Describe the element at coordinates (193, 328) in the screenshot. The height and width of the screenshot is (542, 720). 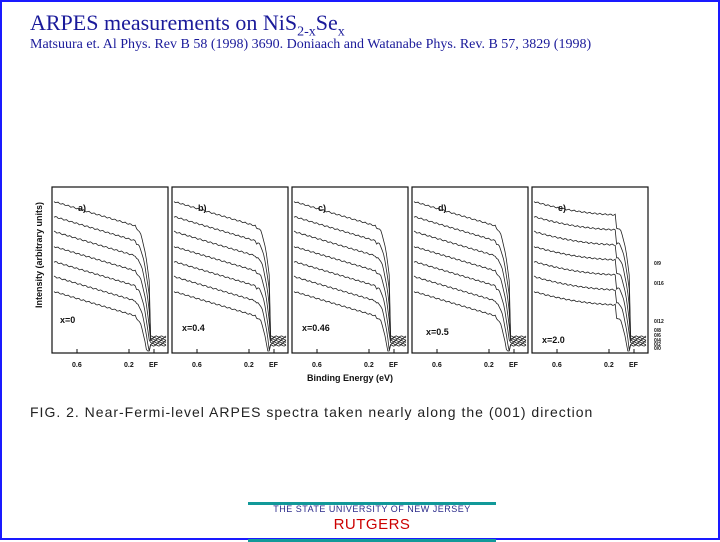
I see `panel-composition: x=0.4` at that location.